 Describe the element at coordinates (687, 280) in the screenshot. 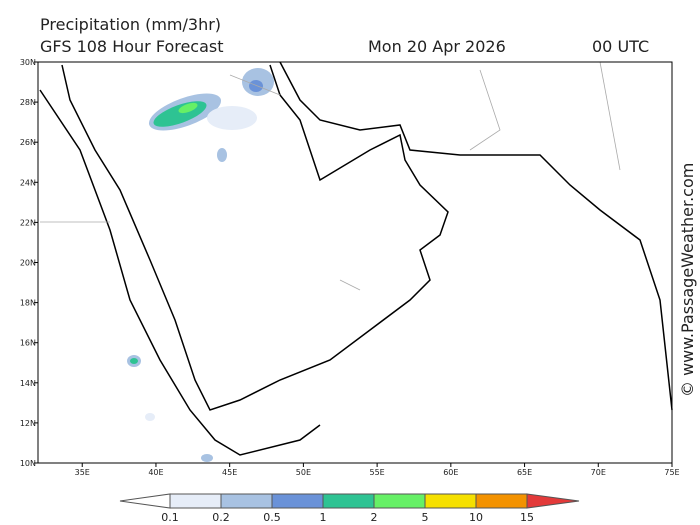

I see `credit: © www.PassageWeather.com` at that location.